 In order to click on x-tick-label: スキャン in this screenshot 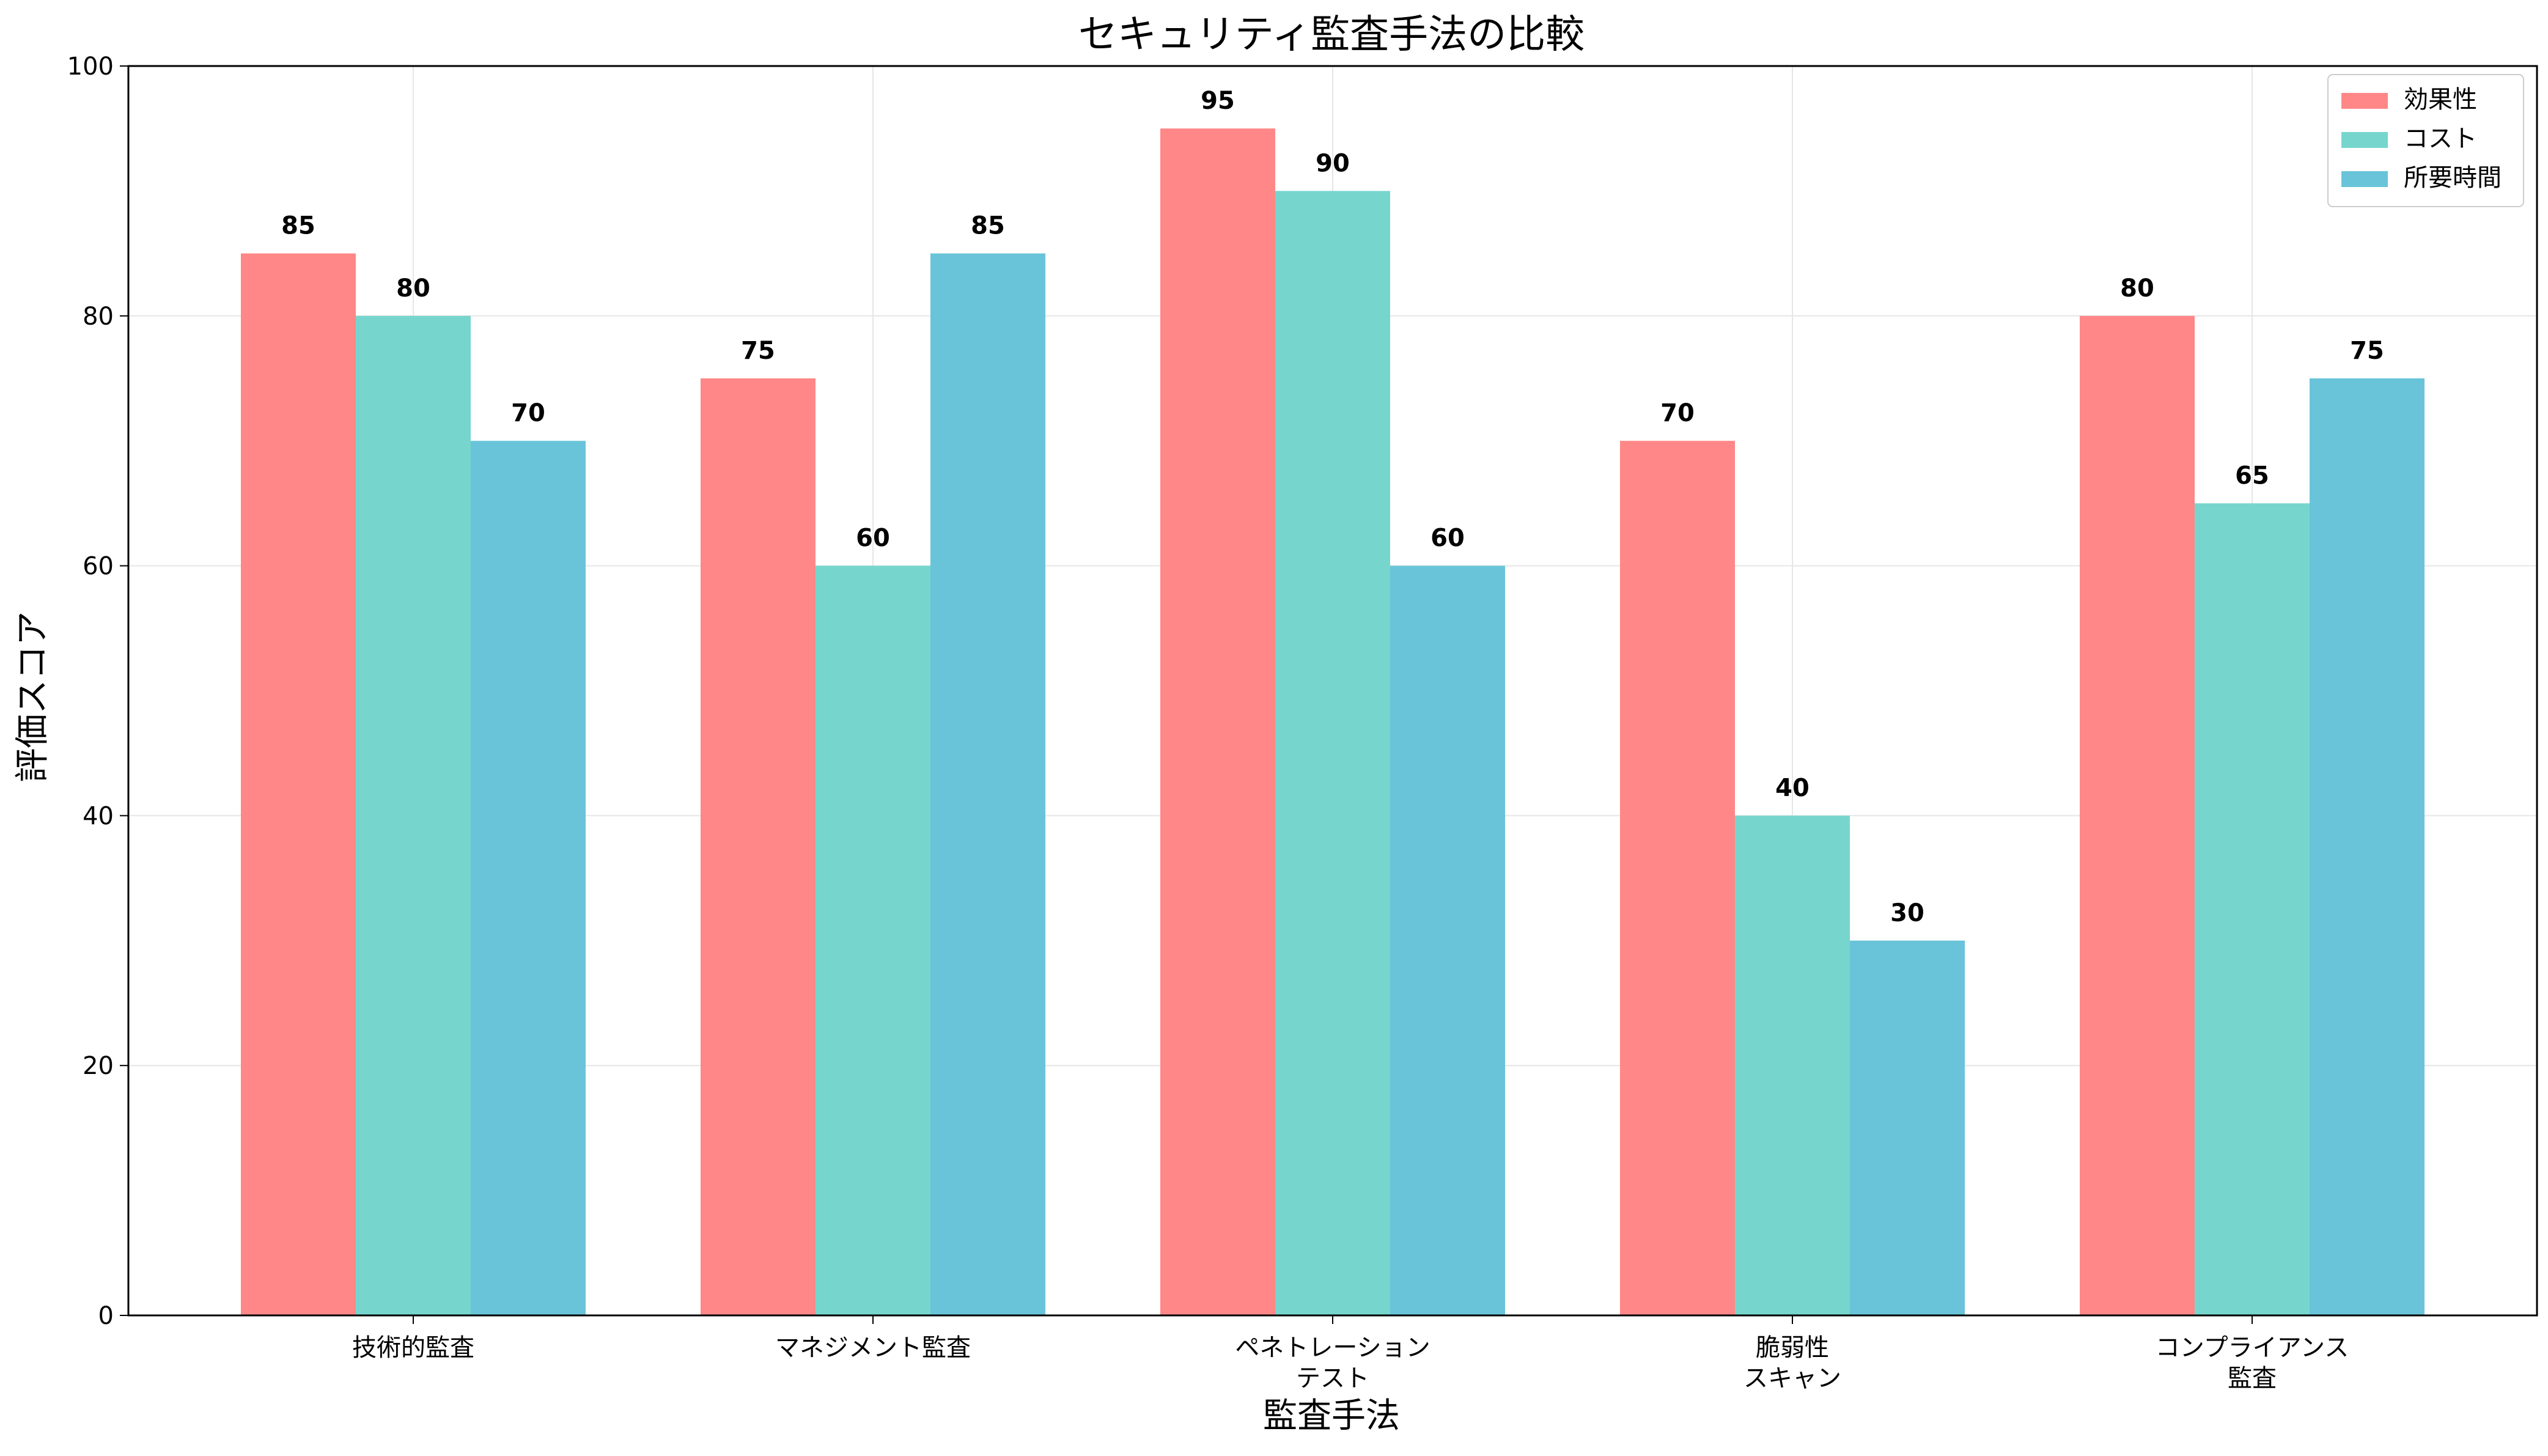, I will do `click(1792, 1378)`.